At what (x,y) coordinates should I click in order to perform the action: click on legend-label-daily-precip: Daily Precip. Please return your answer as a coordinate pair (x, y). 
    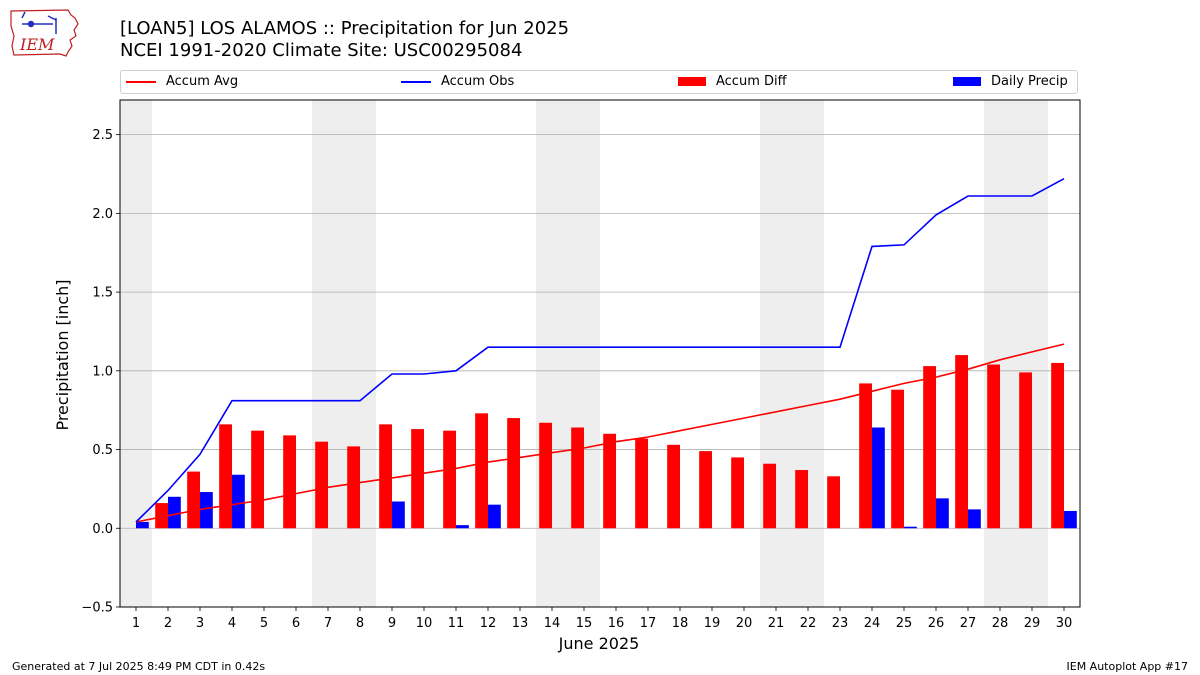
    Looking at the image, I should click on (1029, 81).